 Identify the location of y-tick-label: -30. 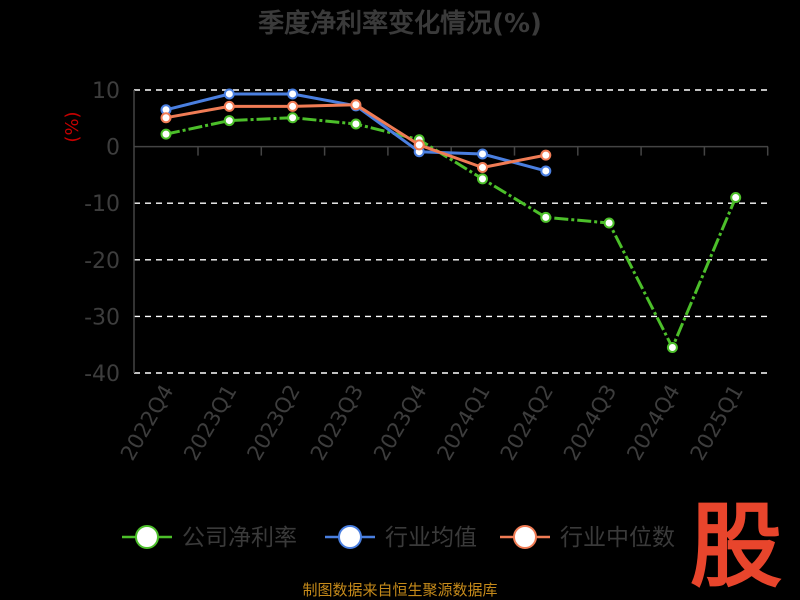
(102, 317).